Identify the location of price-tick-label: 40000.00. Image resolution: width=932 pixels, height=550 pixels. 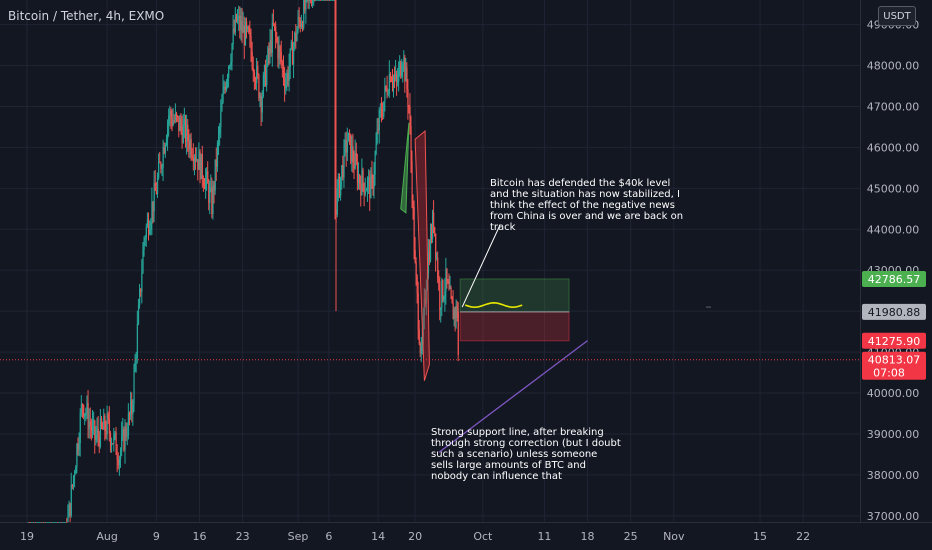
(893, 393).